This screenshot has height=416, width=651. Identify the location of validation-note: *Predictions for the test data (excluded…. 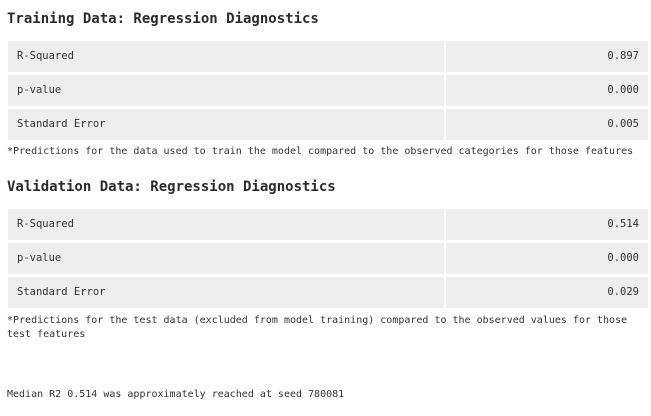
(317, 327).